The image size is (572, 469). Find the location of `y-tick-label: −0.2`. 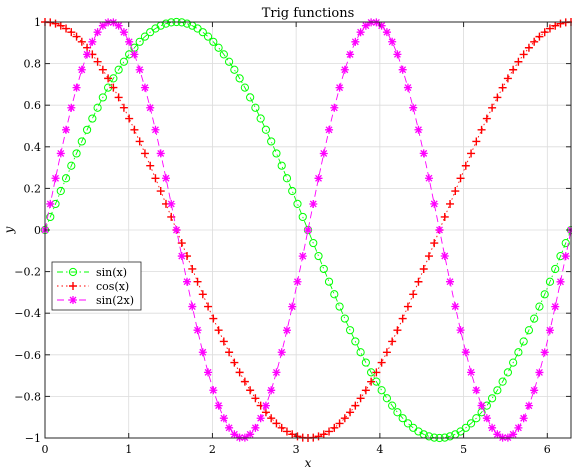

y-tick-label: −0.2 is located at coordinates (27, 272).